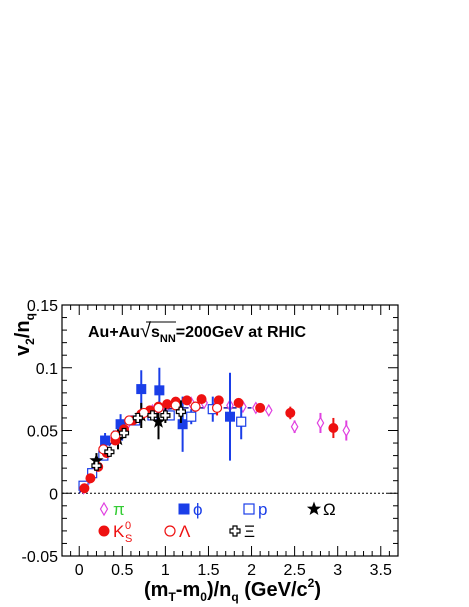  I want to click on data-points, so click(214, 431).